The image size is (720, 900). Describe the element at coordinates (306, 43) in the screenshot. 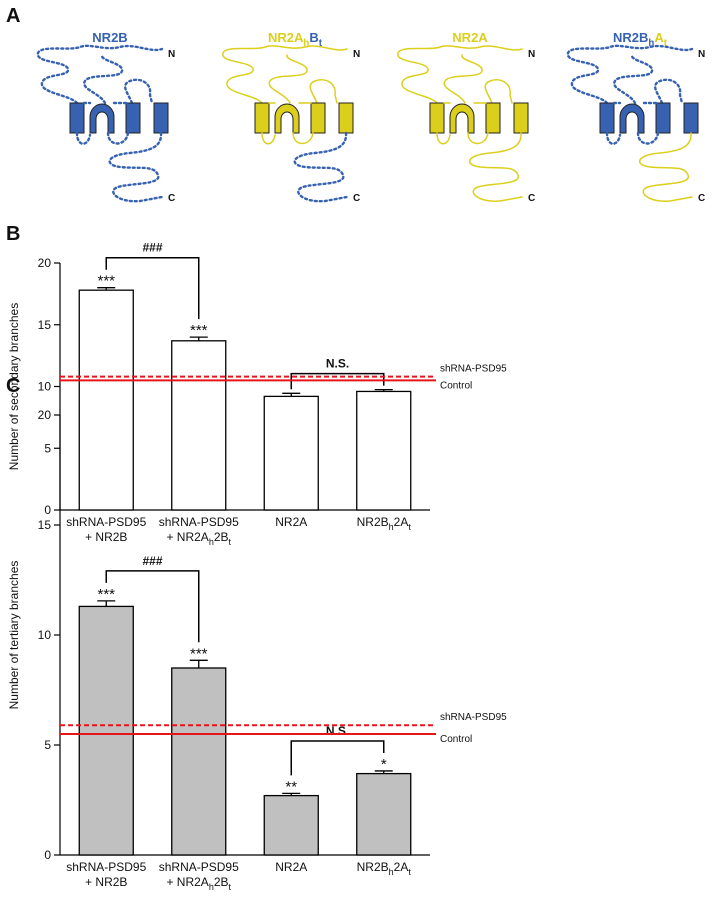

I see `construct-title-run: h` at that location.